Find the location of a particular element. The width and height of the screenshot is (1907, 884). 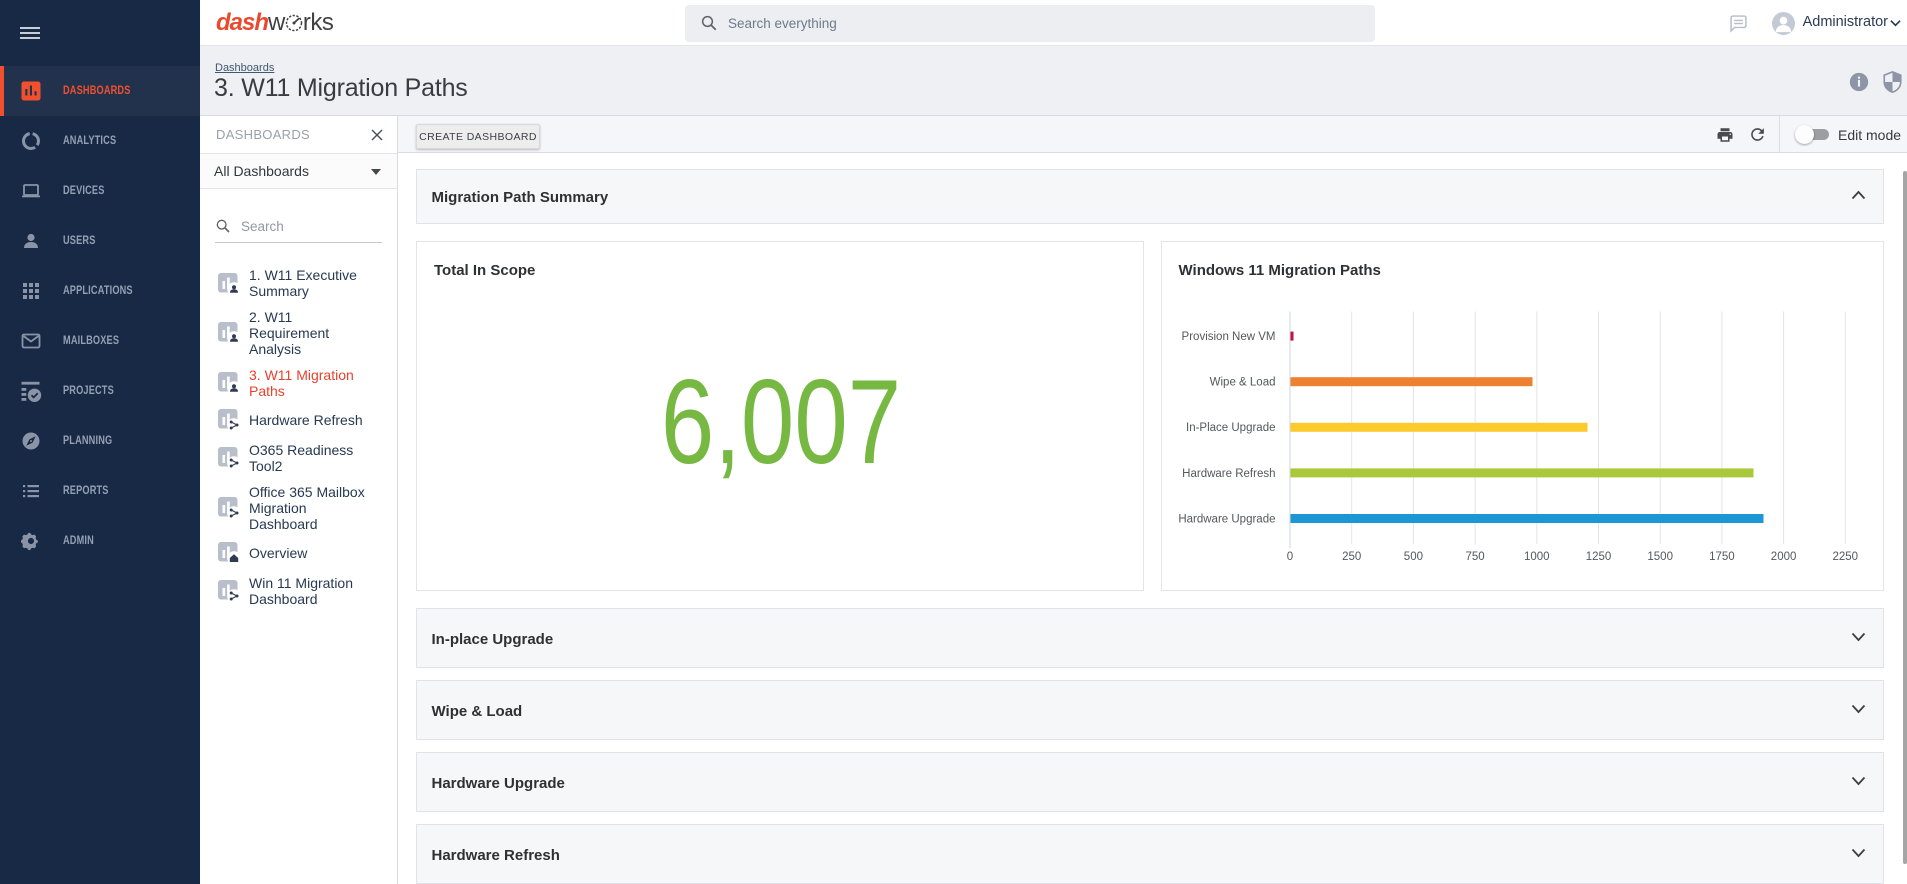

svg-text: 1250 is located at coordinates (1599, 557).